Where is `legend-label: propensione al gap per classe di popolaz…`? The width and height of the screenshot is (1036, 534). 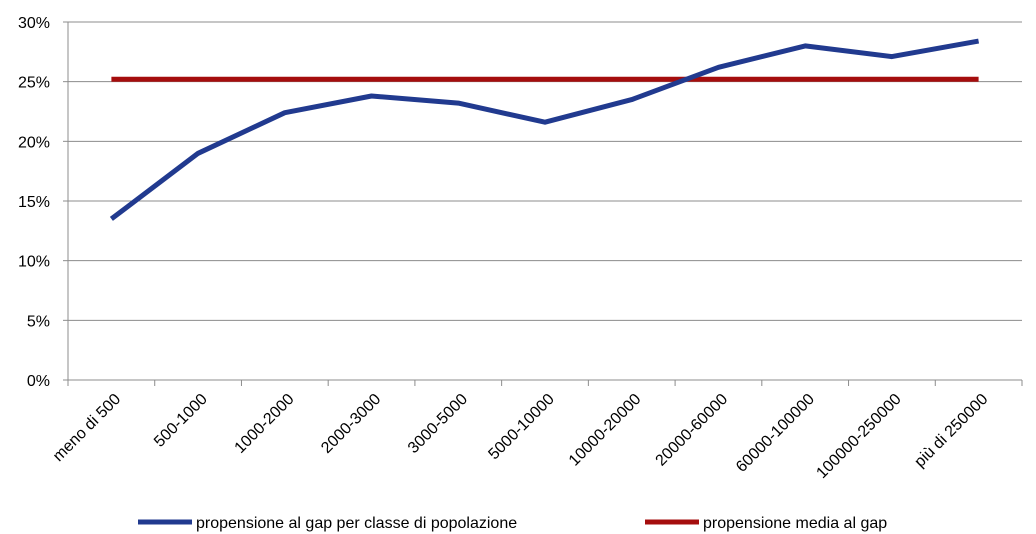
legend-label: propensione al gap per classe di popolaz… is located at coordinates (356, 523).